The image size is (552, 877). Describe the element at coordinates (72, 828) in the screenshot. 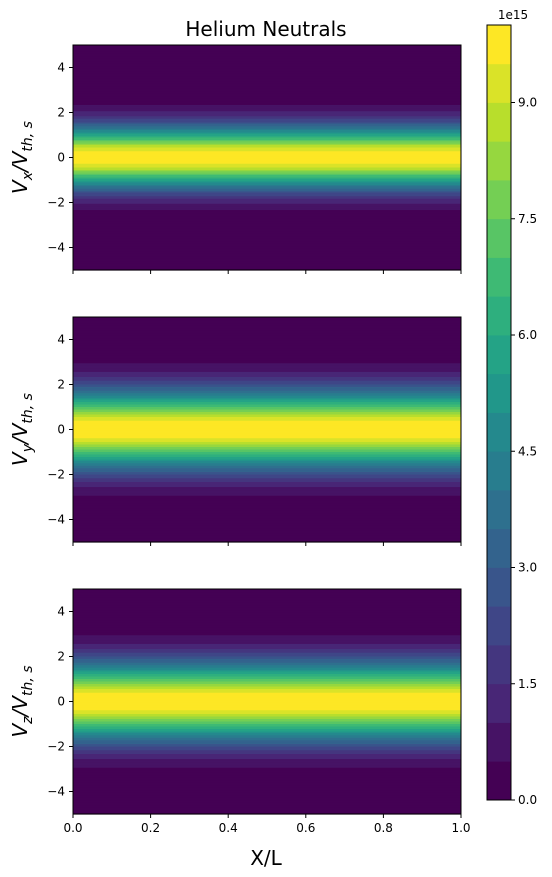

I see `x-tick-label: 0.0` at that location.